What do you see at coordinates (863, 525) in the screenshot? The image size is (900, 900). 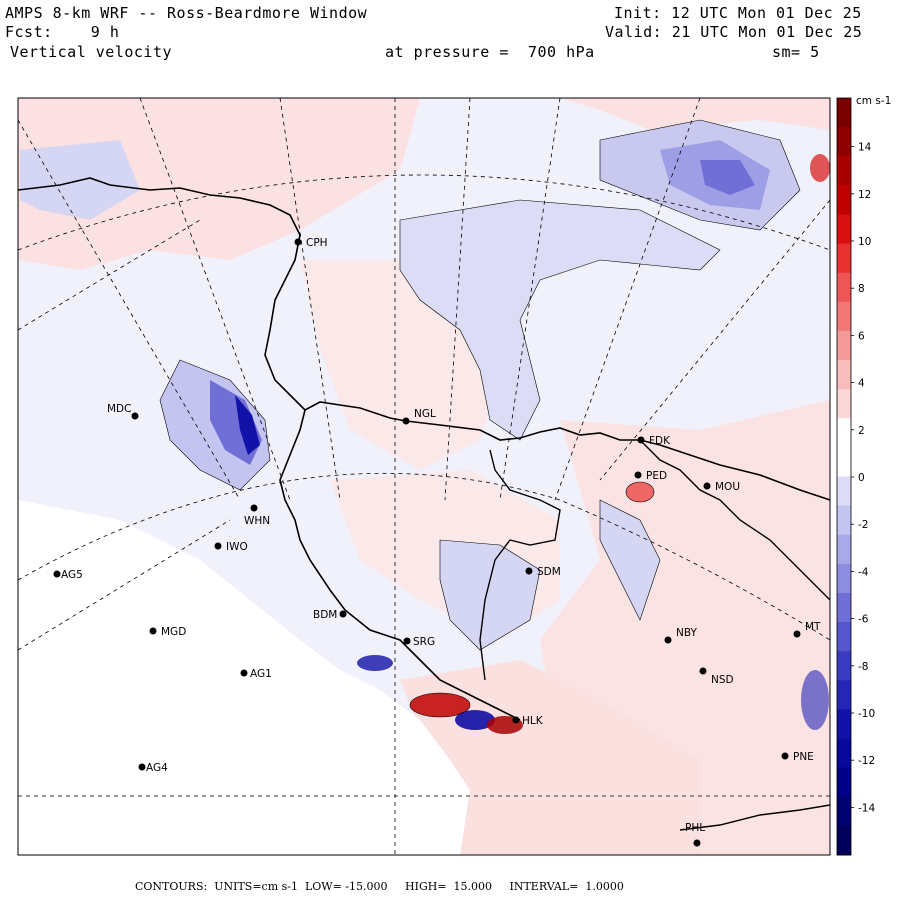 I see `colorbar-tick-label: -2` at bounding box center [863, 525].